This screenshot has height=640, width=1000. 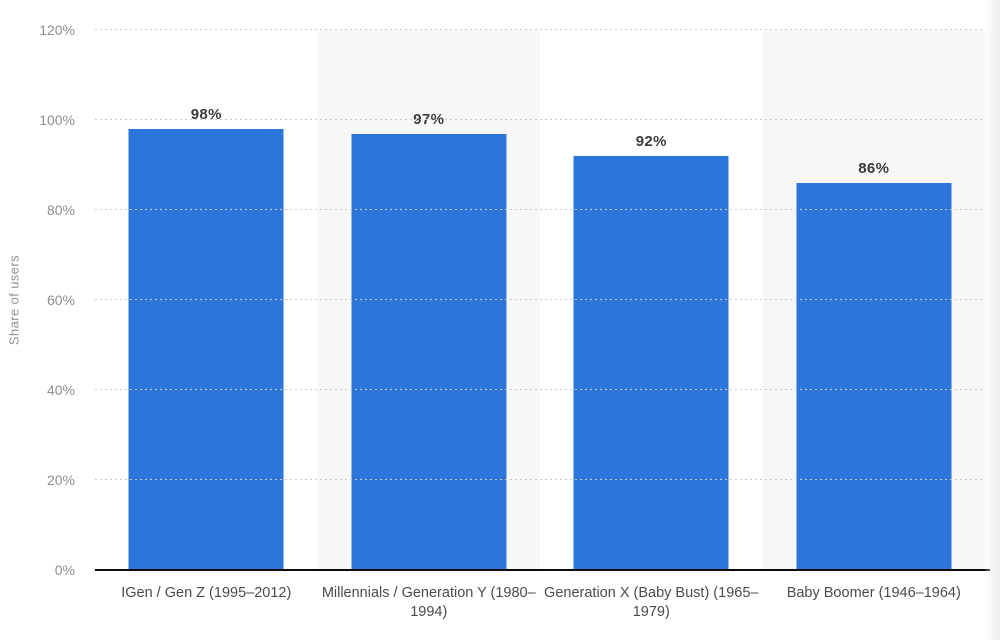 What do you see at coordinates (206, 593) in the screenshot?
I see `x-axis-label: IGen / Gen Z (1995–2012)` at bounding box center [206, 593].